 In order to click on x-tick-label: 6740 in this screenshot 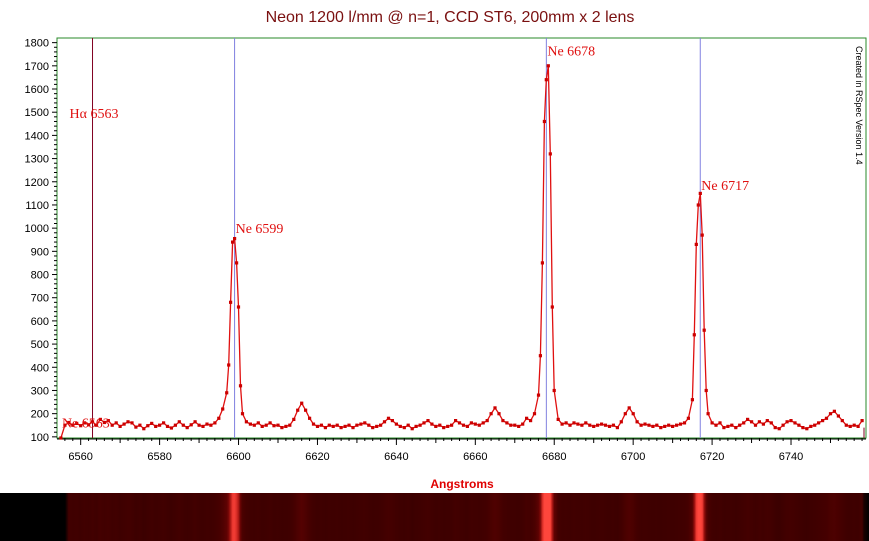, I will do `click(791, 457)`.